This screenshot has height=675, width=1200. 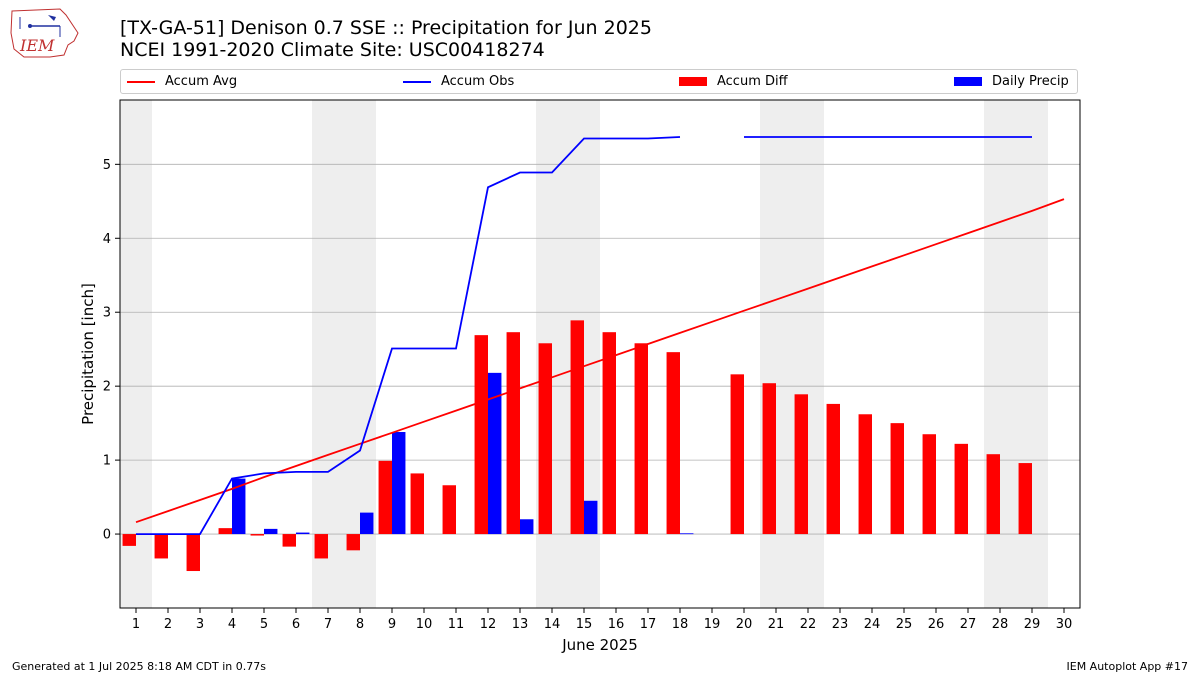 What do you see at coordinates (136, 354) in the screenshot?
I see `weekend-shade` at bounding box center [136, 354].